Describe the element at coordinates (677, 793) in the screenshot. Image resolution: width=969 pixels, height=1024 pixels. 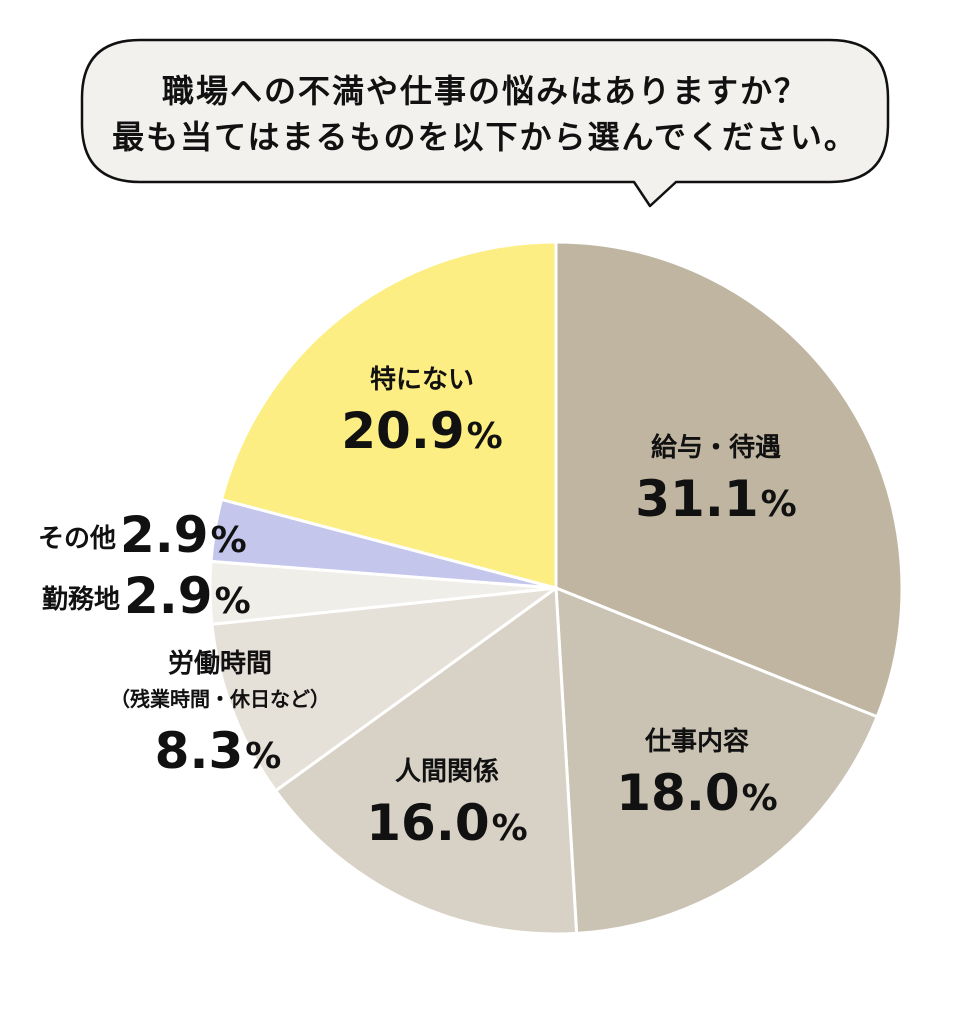
I see `slice-value-work-content: 18.0` at that location.